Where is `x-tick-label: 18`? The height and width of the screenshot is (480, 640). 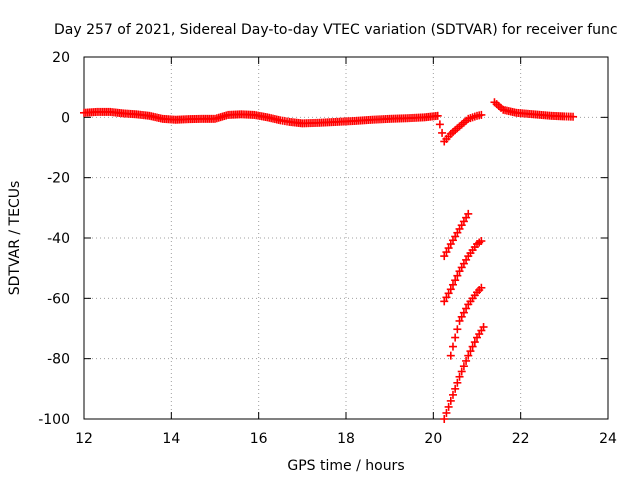
x-tick-label: 18 is located at coordinates (346, 439).